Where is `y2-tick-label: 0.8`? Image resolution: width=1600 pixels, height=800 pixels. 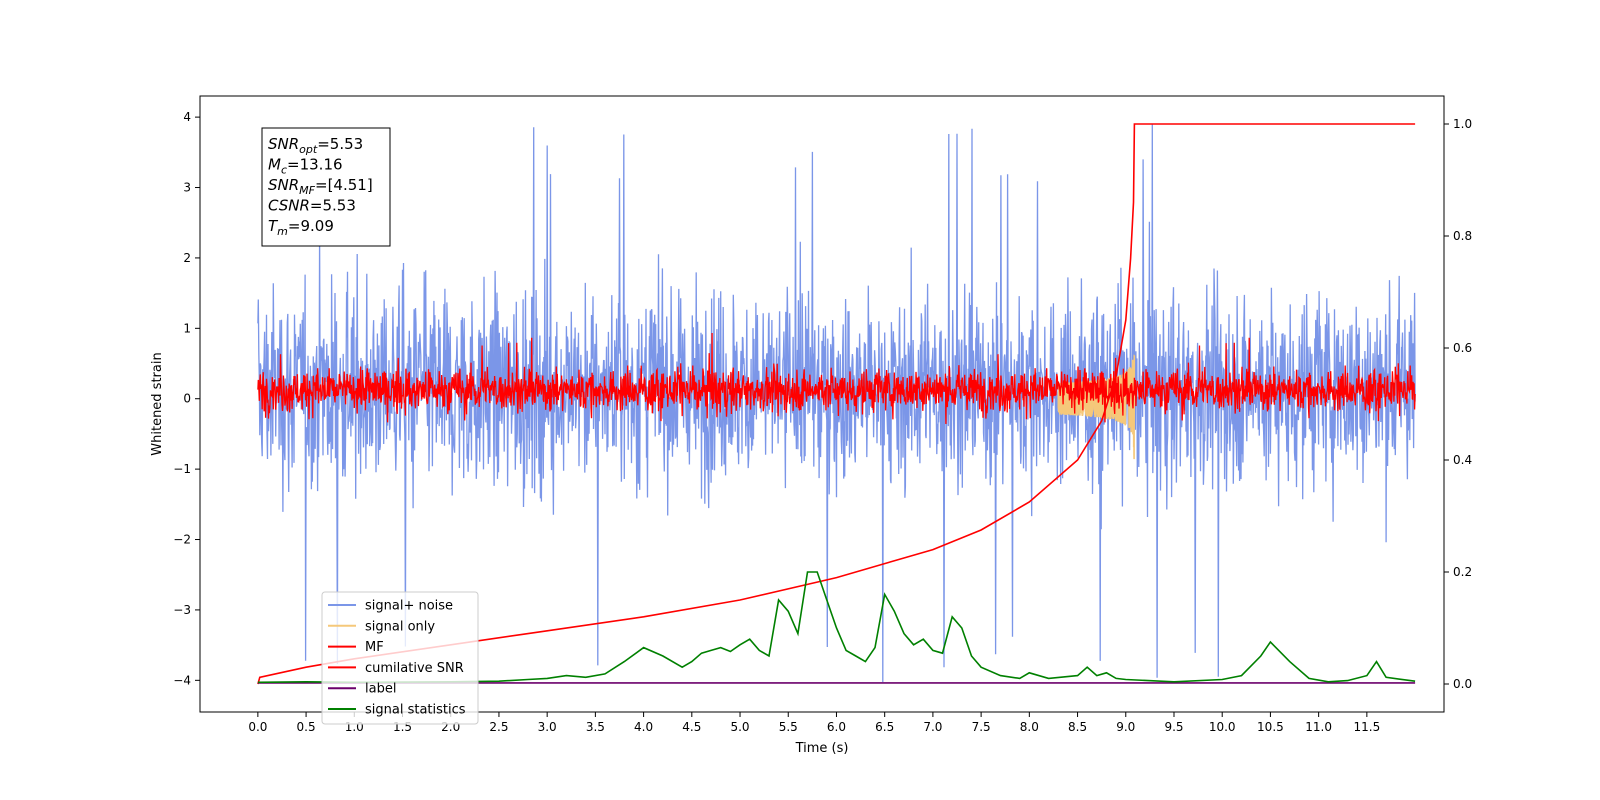
y2-tick-label: 0.8 is located at coordinates (1462, 236).